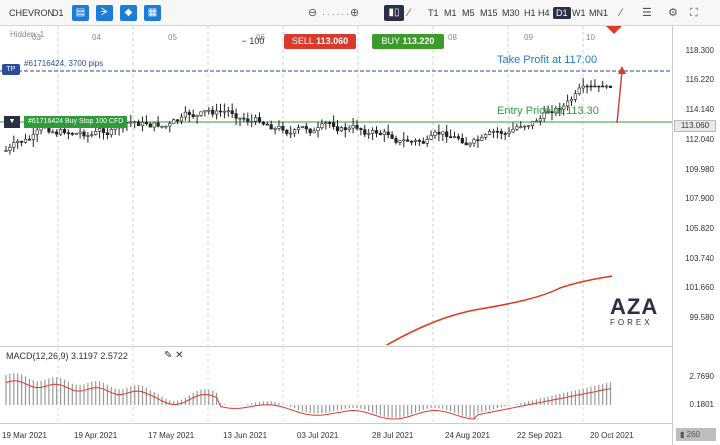 This screenshot has height=445, width=720. I want to click on tp-order-label: #61716424, 3700 pips, so click(64, 63).